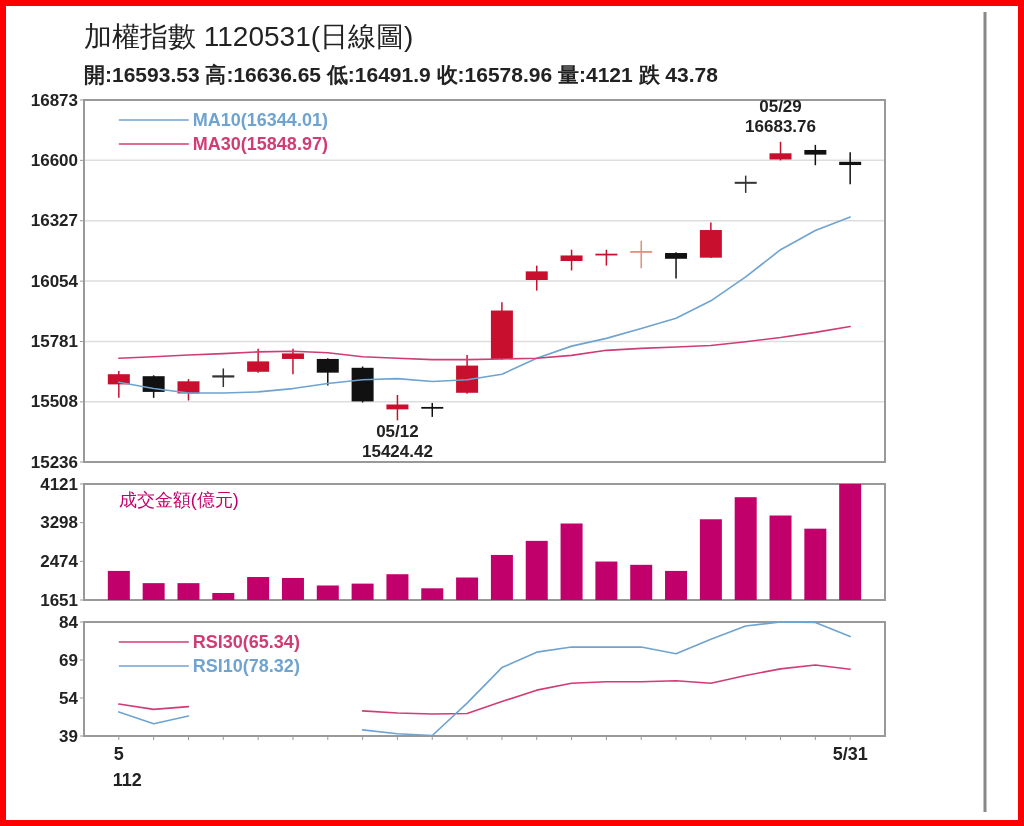  Describe the element at coordinates (178, 500) in the screenshot. I see `chart-title: 成交金額(億元)` at that location.